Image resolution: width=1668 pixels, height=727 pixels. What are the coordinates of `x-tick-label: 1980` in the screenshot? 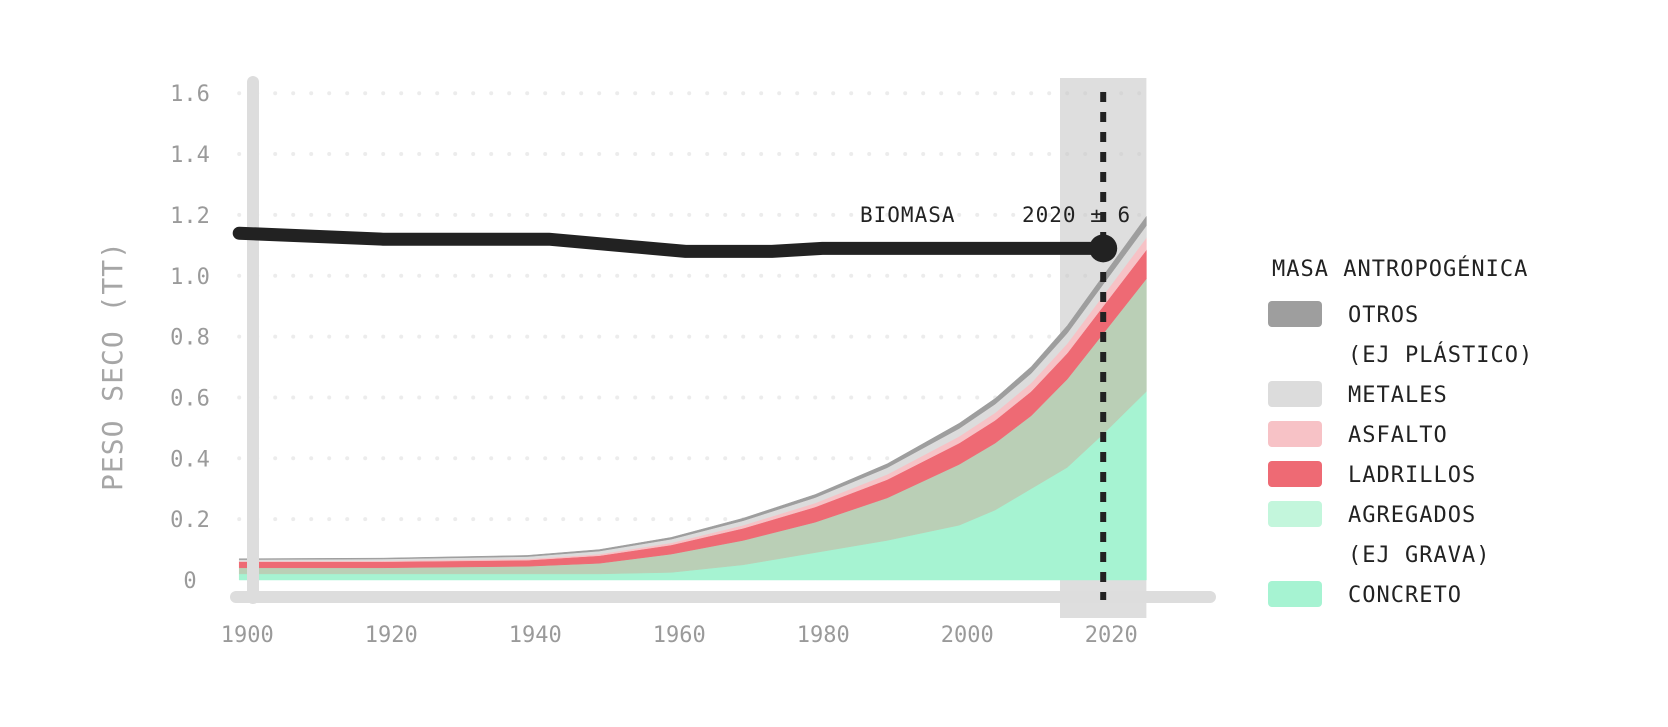 It's located at (823, 635).